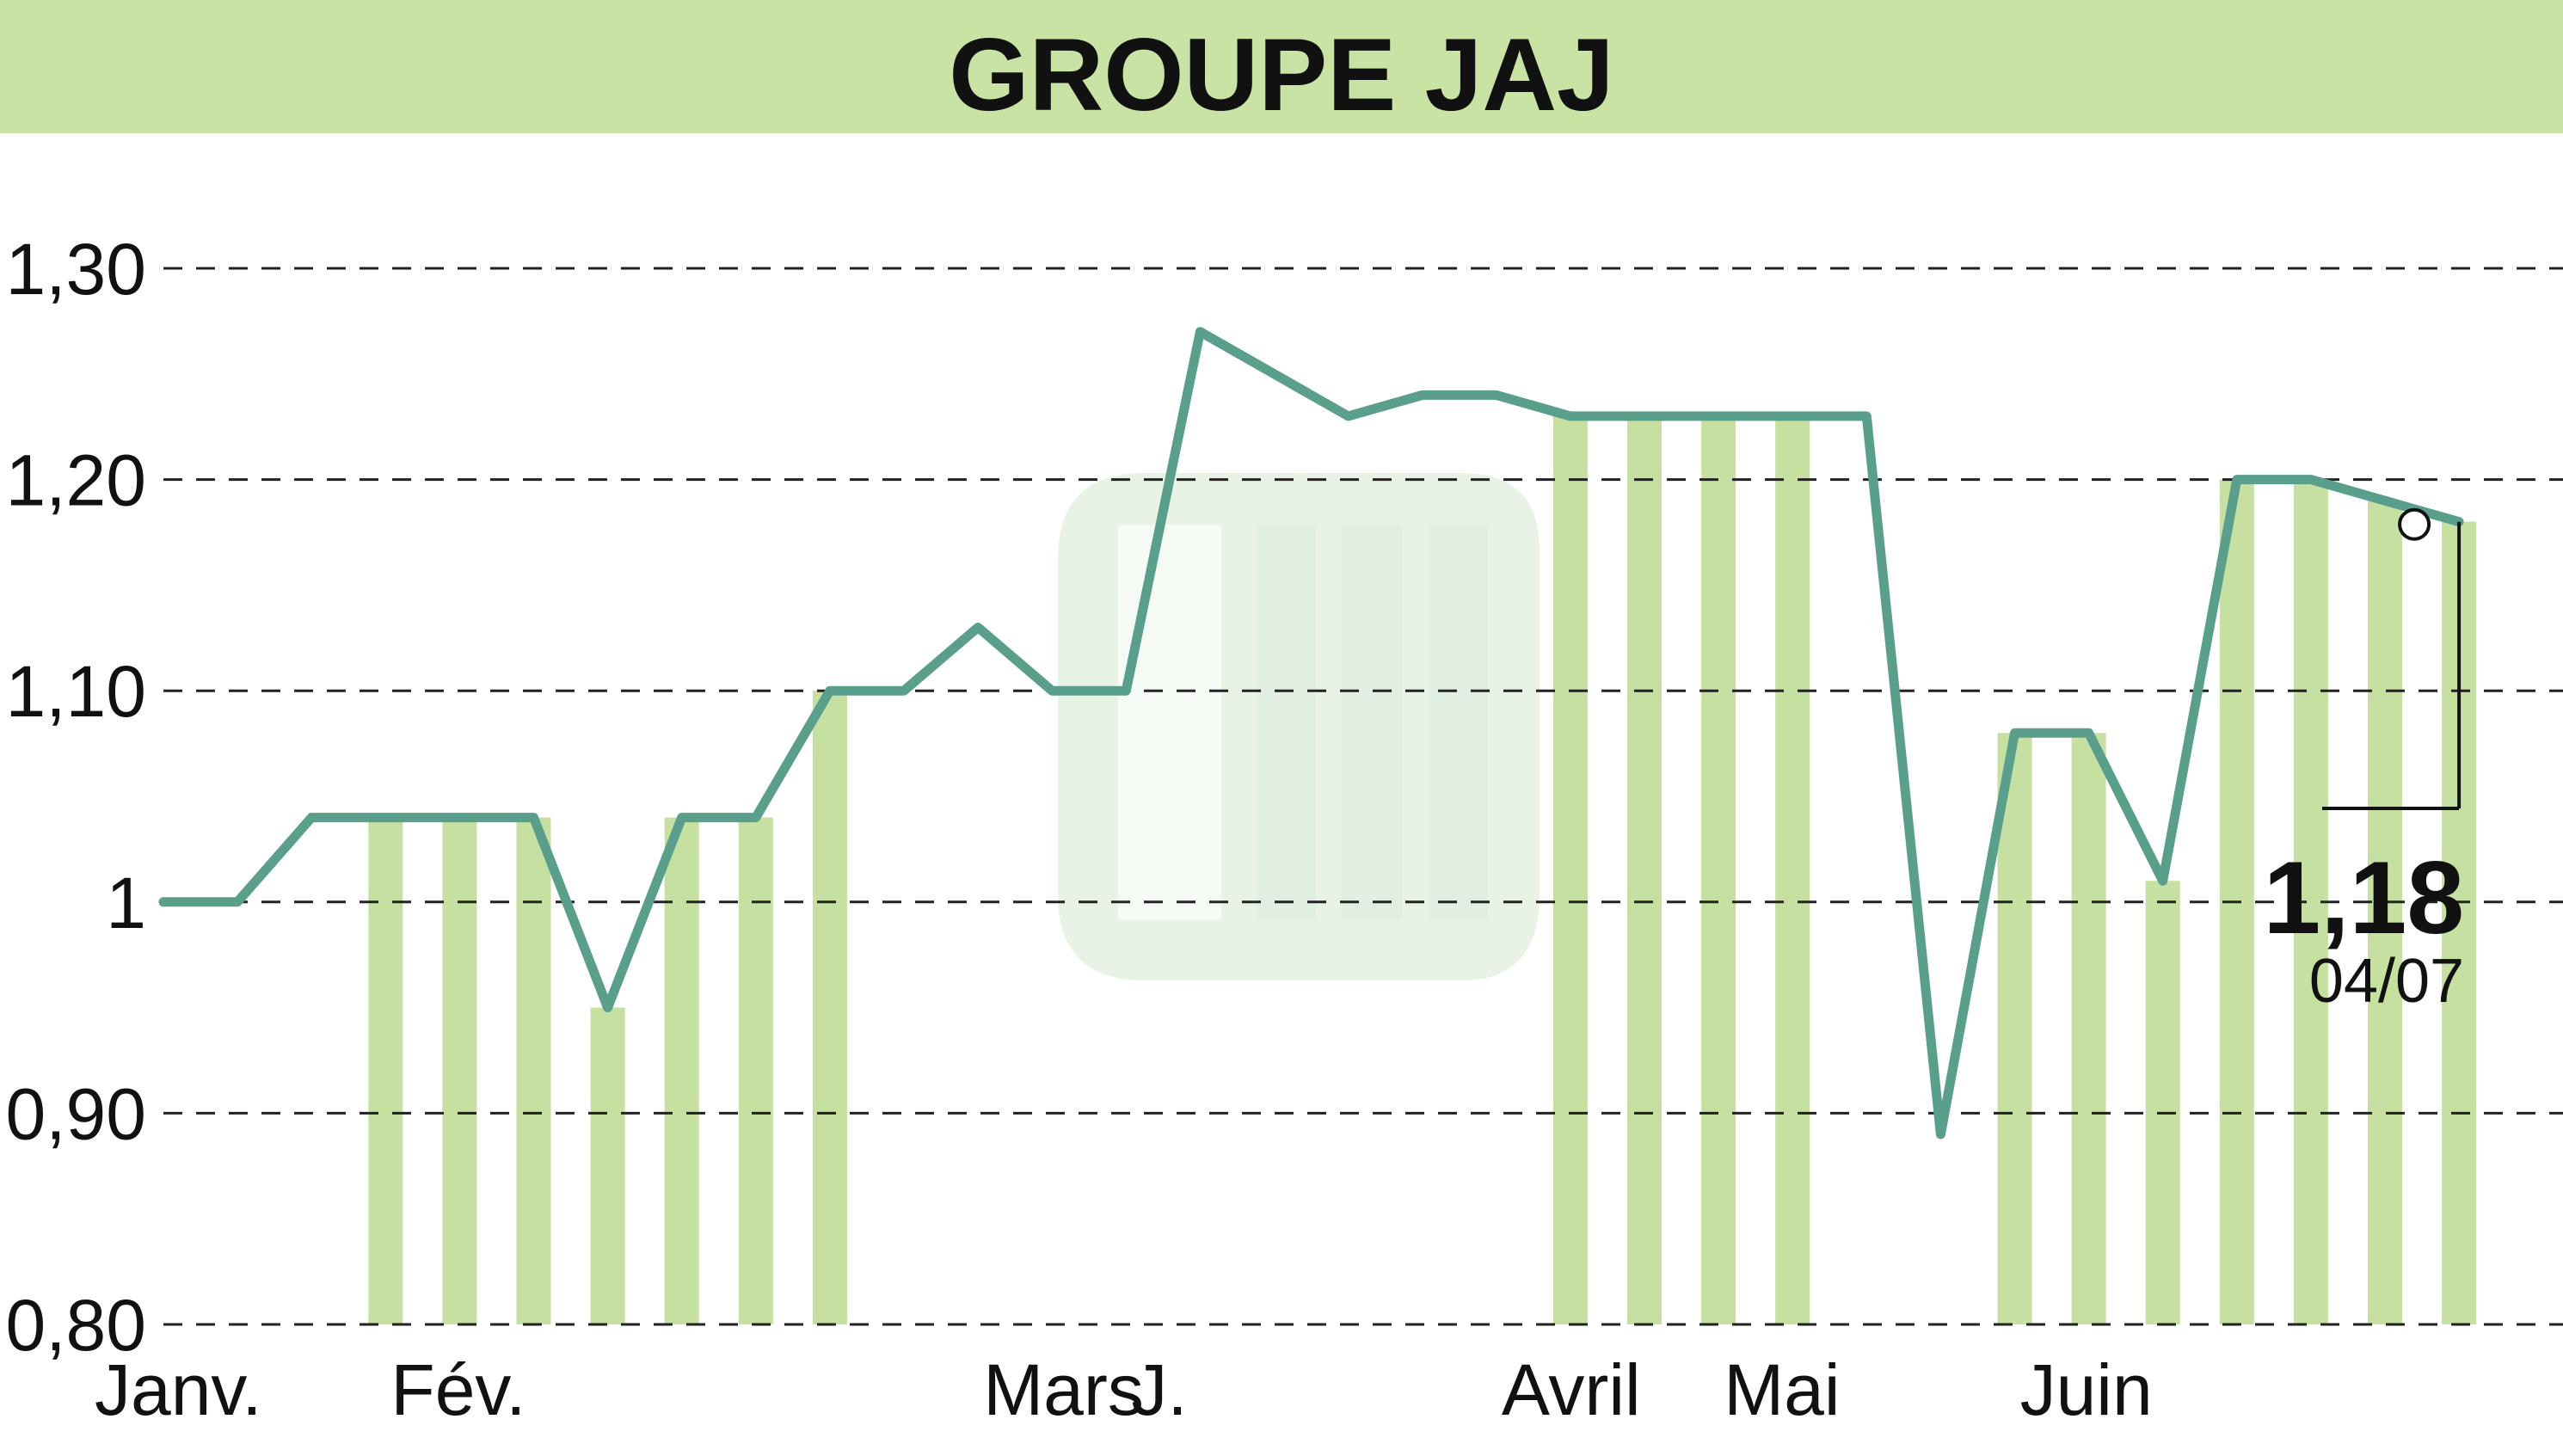 The height and width of the screenshot is (1456, 2563). What do you see at coordinates (126, 903) in the screenshot?
I see `y-tick-label-3: 1` at bounding box center [126, 903].